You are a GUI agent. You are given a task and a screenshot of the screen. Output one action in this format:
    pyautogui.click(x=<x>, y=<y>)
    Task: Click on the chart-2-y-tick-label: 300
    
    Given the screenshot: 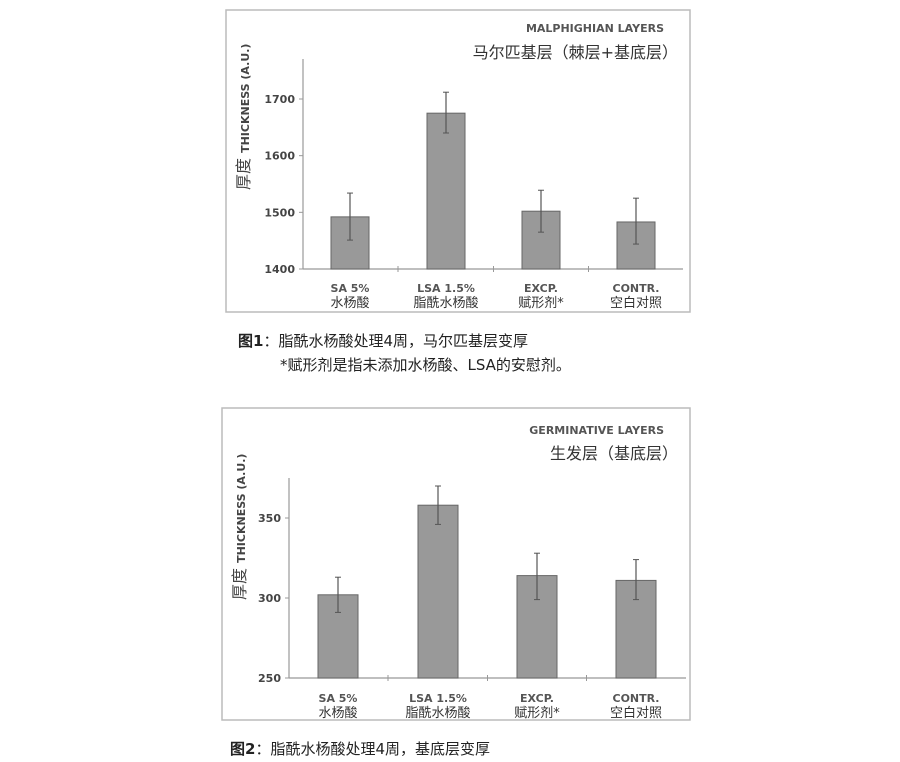 What is the action you would take?
    pyautogui.click(x=269, y=598)
    